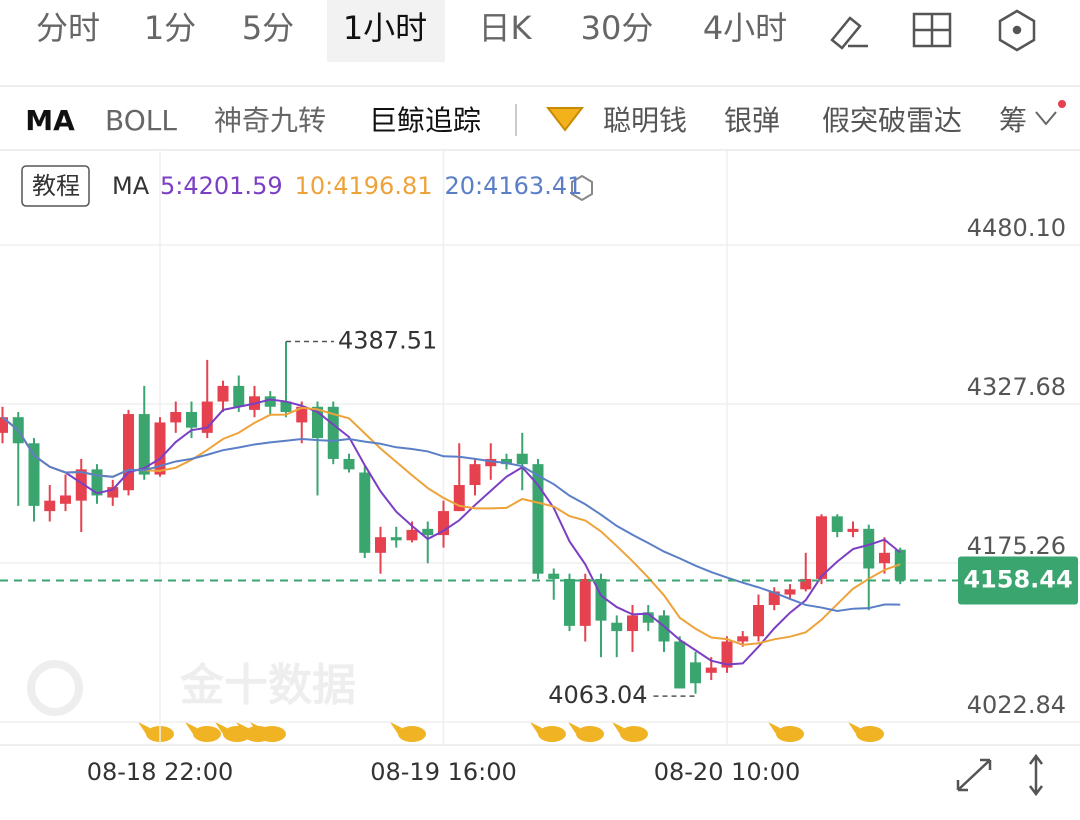 This screenshot has width=1080, height=820. Describe the element at coordinates (892, 120) in the screenshot. I see `tool: 假突破雷达` at that location.